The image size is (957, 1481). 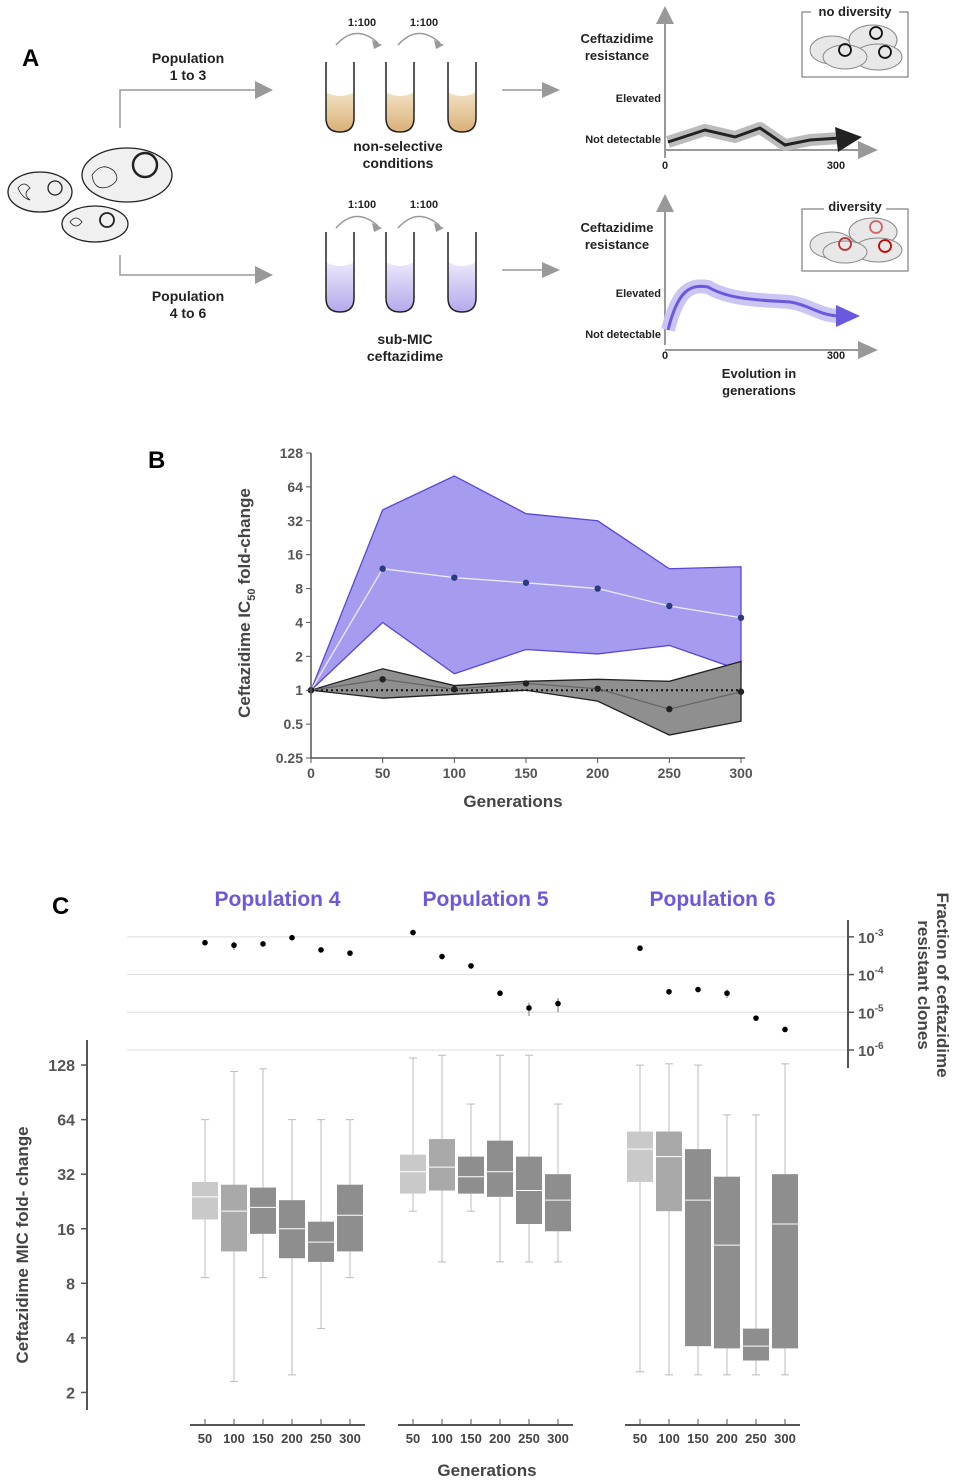 What do you see at coordinates (294, 724) in the screenshot?
I see `y-tick-label: 0.5` at bounding box center [294, 724].